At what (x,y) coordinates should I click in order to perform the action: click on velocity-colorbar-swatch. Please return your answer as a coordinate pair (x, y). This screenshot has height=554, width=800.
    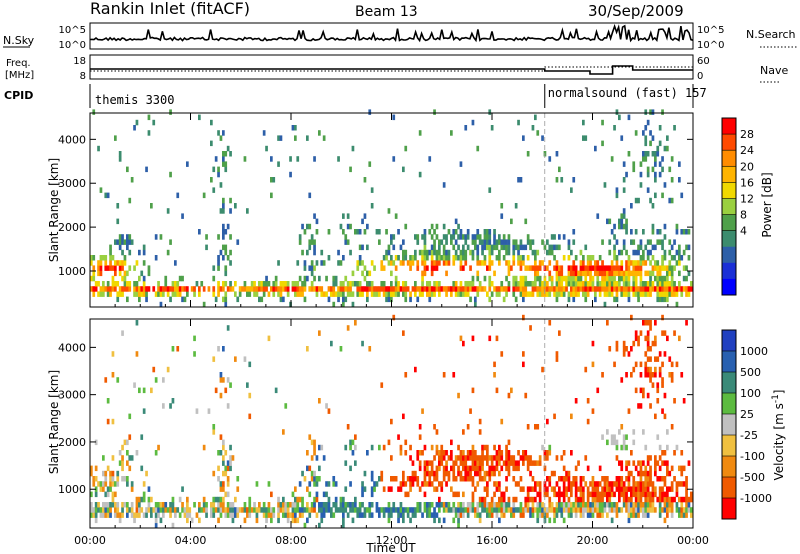
    Looking at the image, I should click on (729, 467).